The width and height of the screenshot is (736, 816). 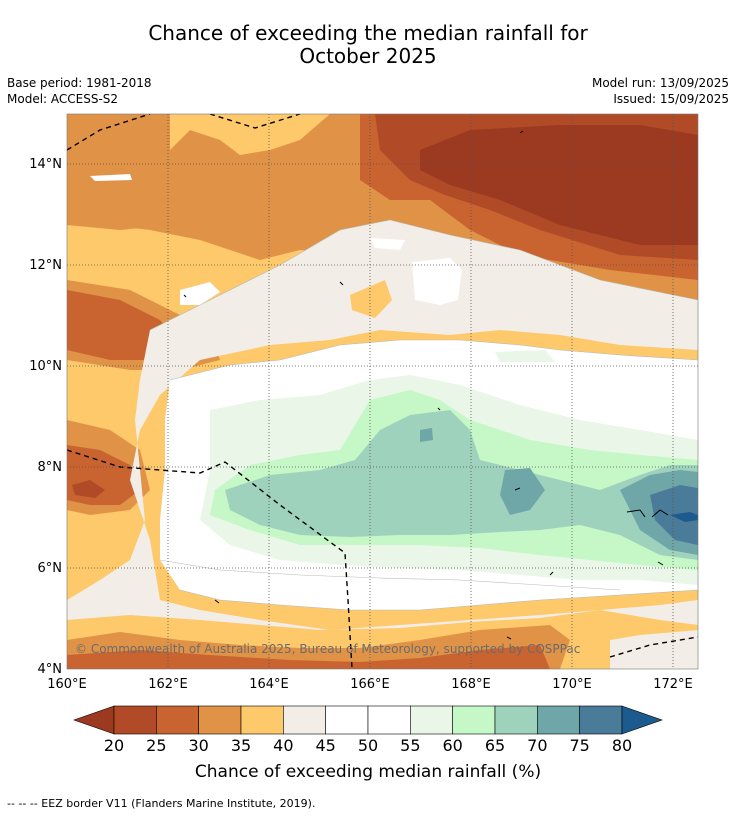 I want to click on colorbar-tick-label: 70, so click(x=537, y=745).